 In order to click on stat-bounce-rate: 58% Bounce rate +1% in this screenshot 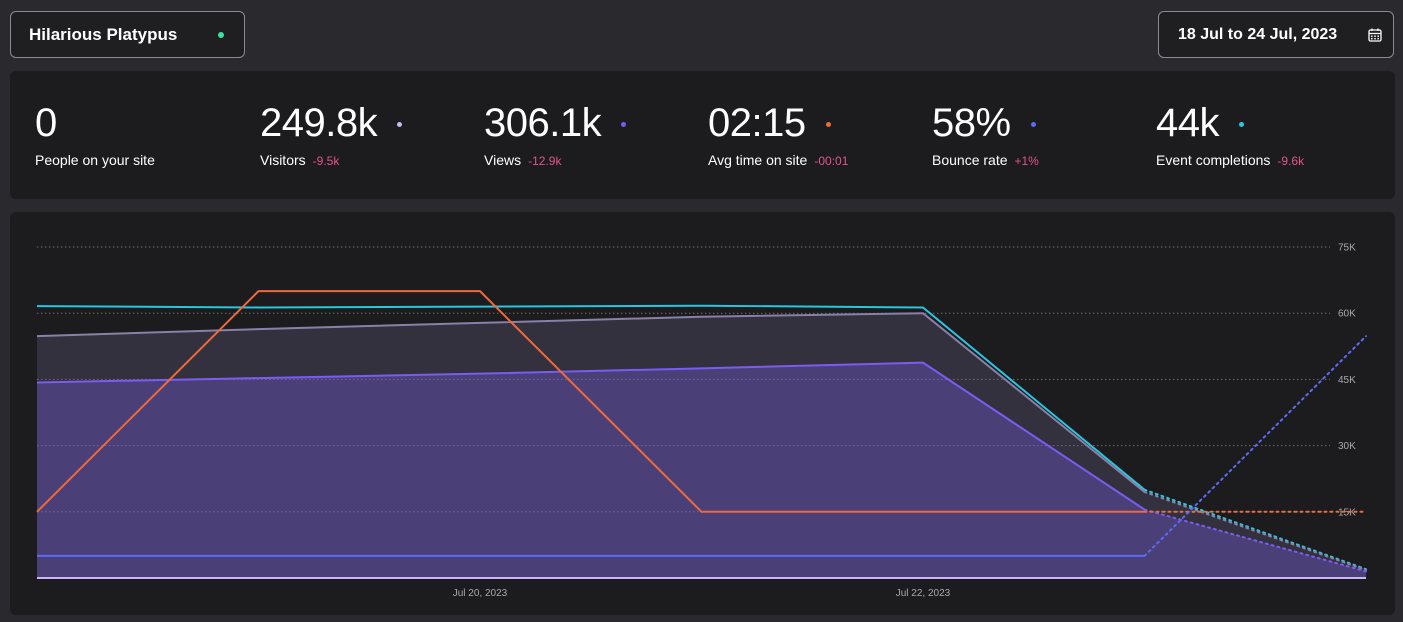, I will do `click(985, 134)`.